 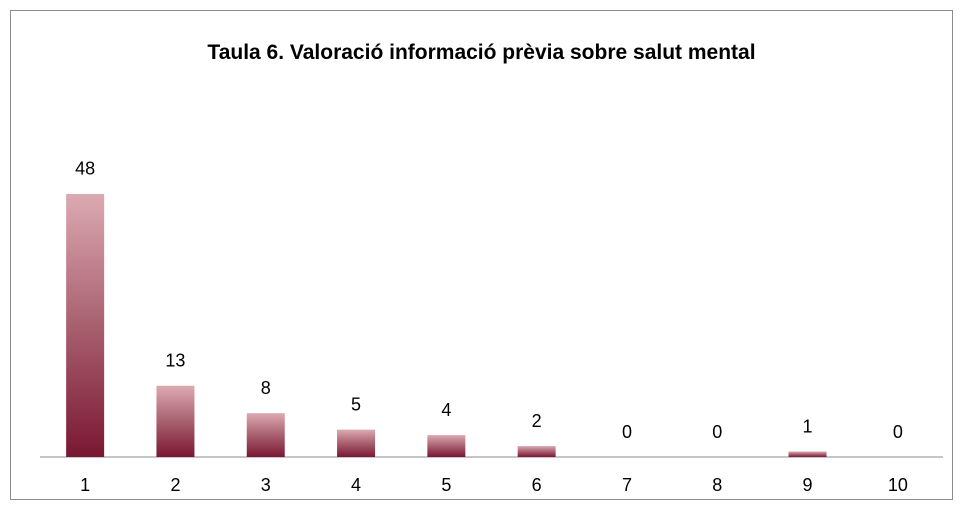 I want to click on data-label: 4, so click(x=446, y=410).